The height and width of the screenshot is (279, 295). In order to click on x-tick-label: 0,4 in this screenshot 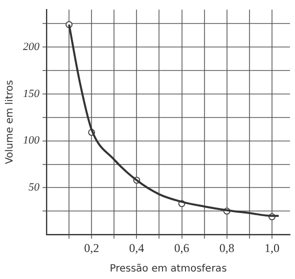, I will do `click(136, 247)`.